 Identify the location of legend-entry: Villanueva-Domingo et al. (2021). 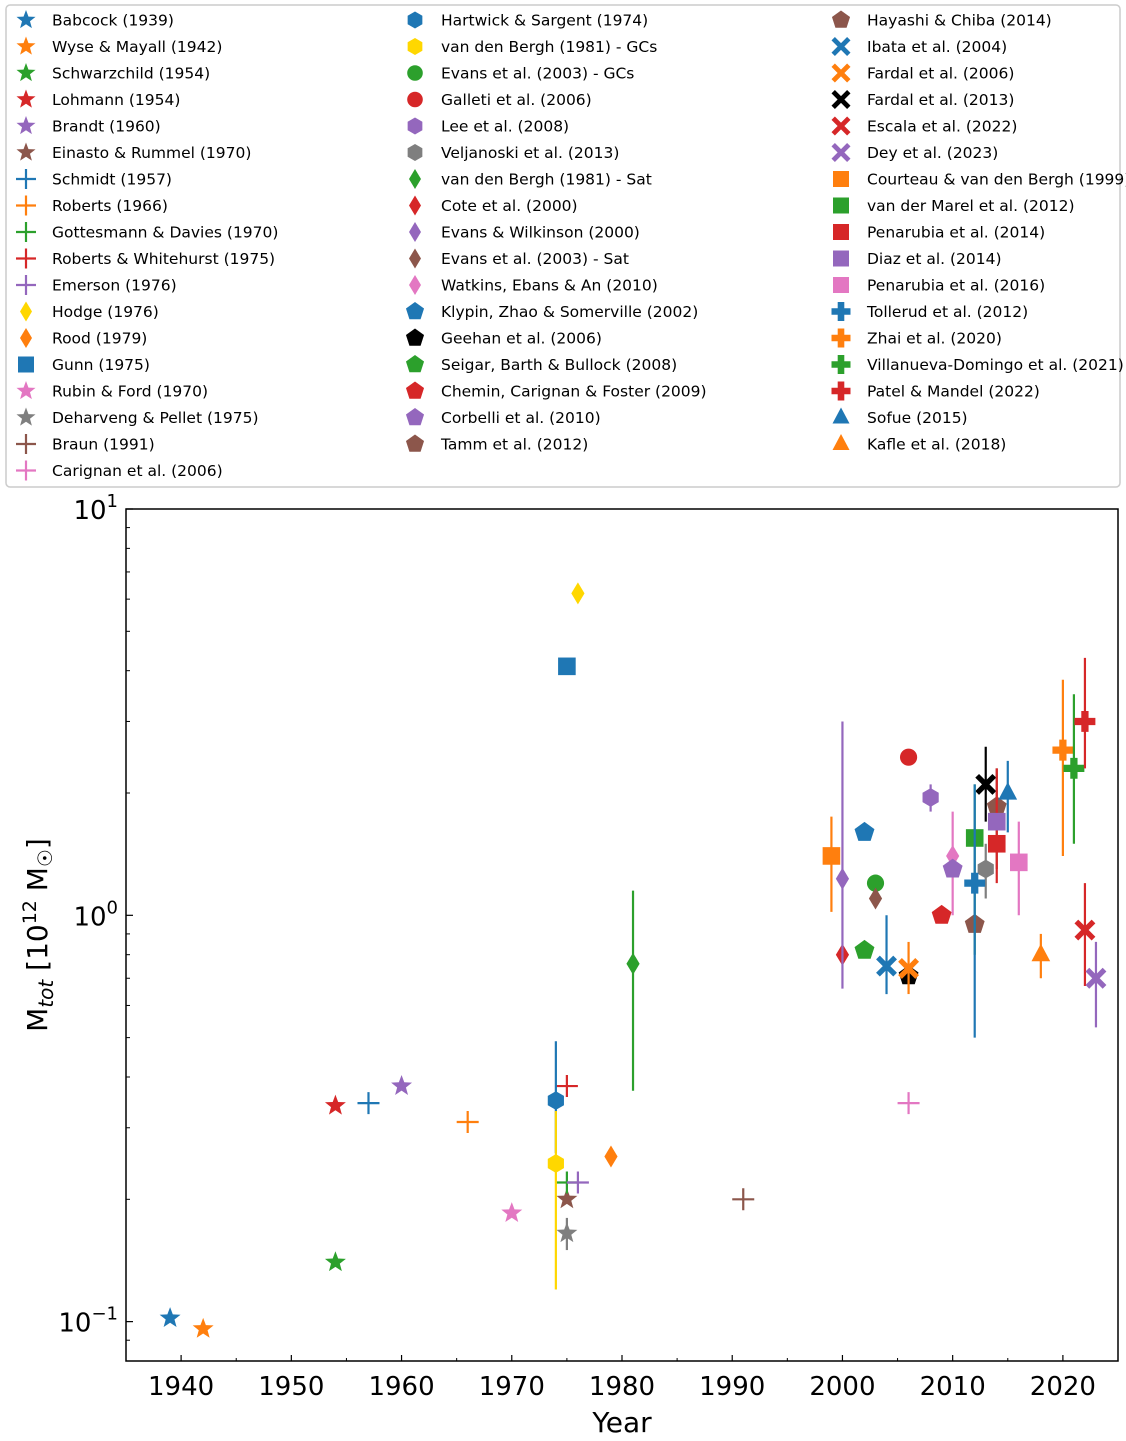
(977, 364).